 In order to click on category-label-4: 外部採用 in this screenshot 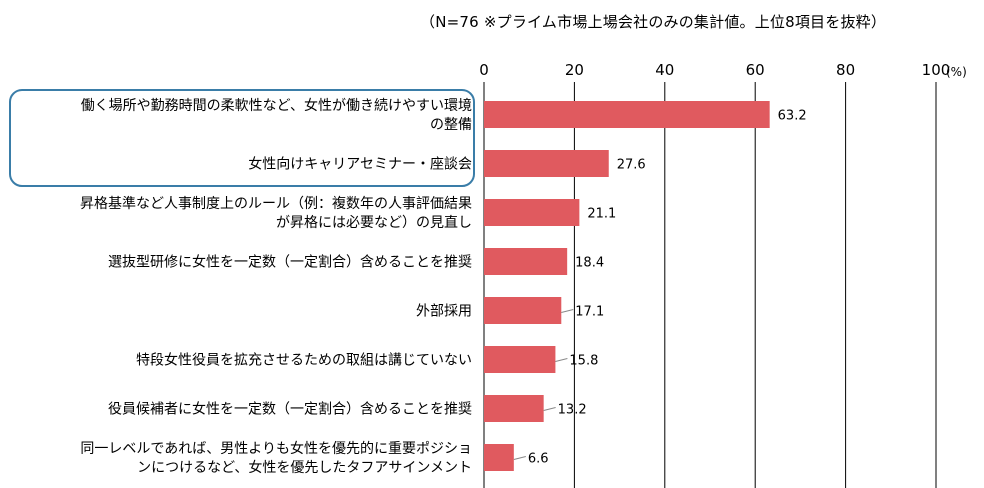, I will do `click(444, 312)`.